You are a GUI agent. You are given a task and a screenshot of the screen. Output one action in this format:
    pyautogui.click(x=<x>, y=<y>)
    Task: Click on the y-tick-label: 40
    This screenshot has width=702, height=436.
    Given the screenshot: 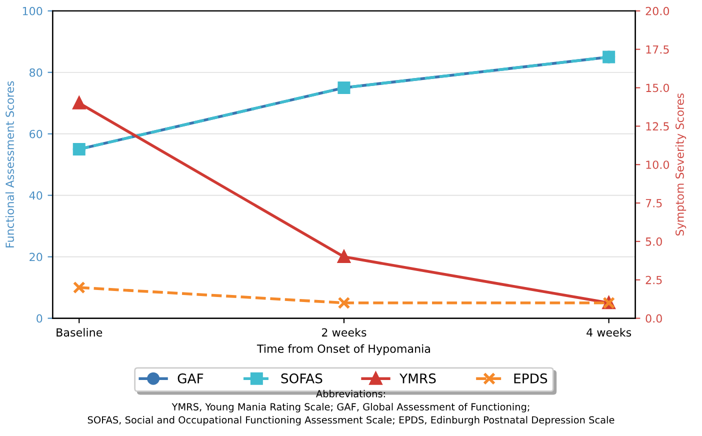 What is the action you would take?
    pyautogui.click(x=35, y=195)
    